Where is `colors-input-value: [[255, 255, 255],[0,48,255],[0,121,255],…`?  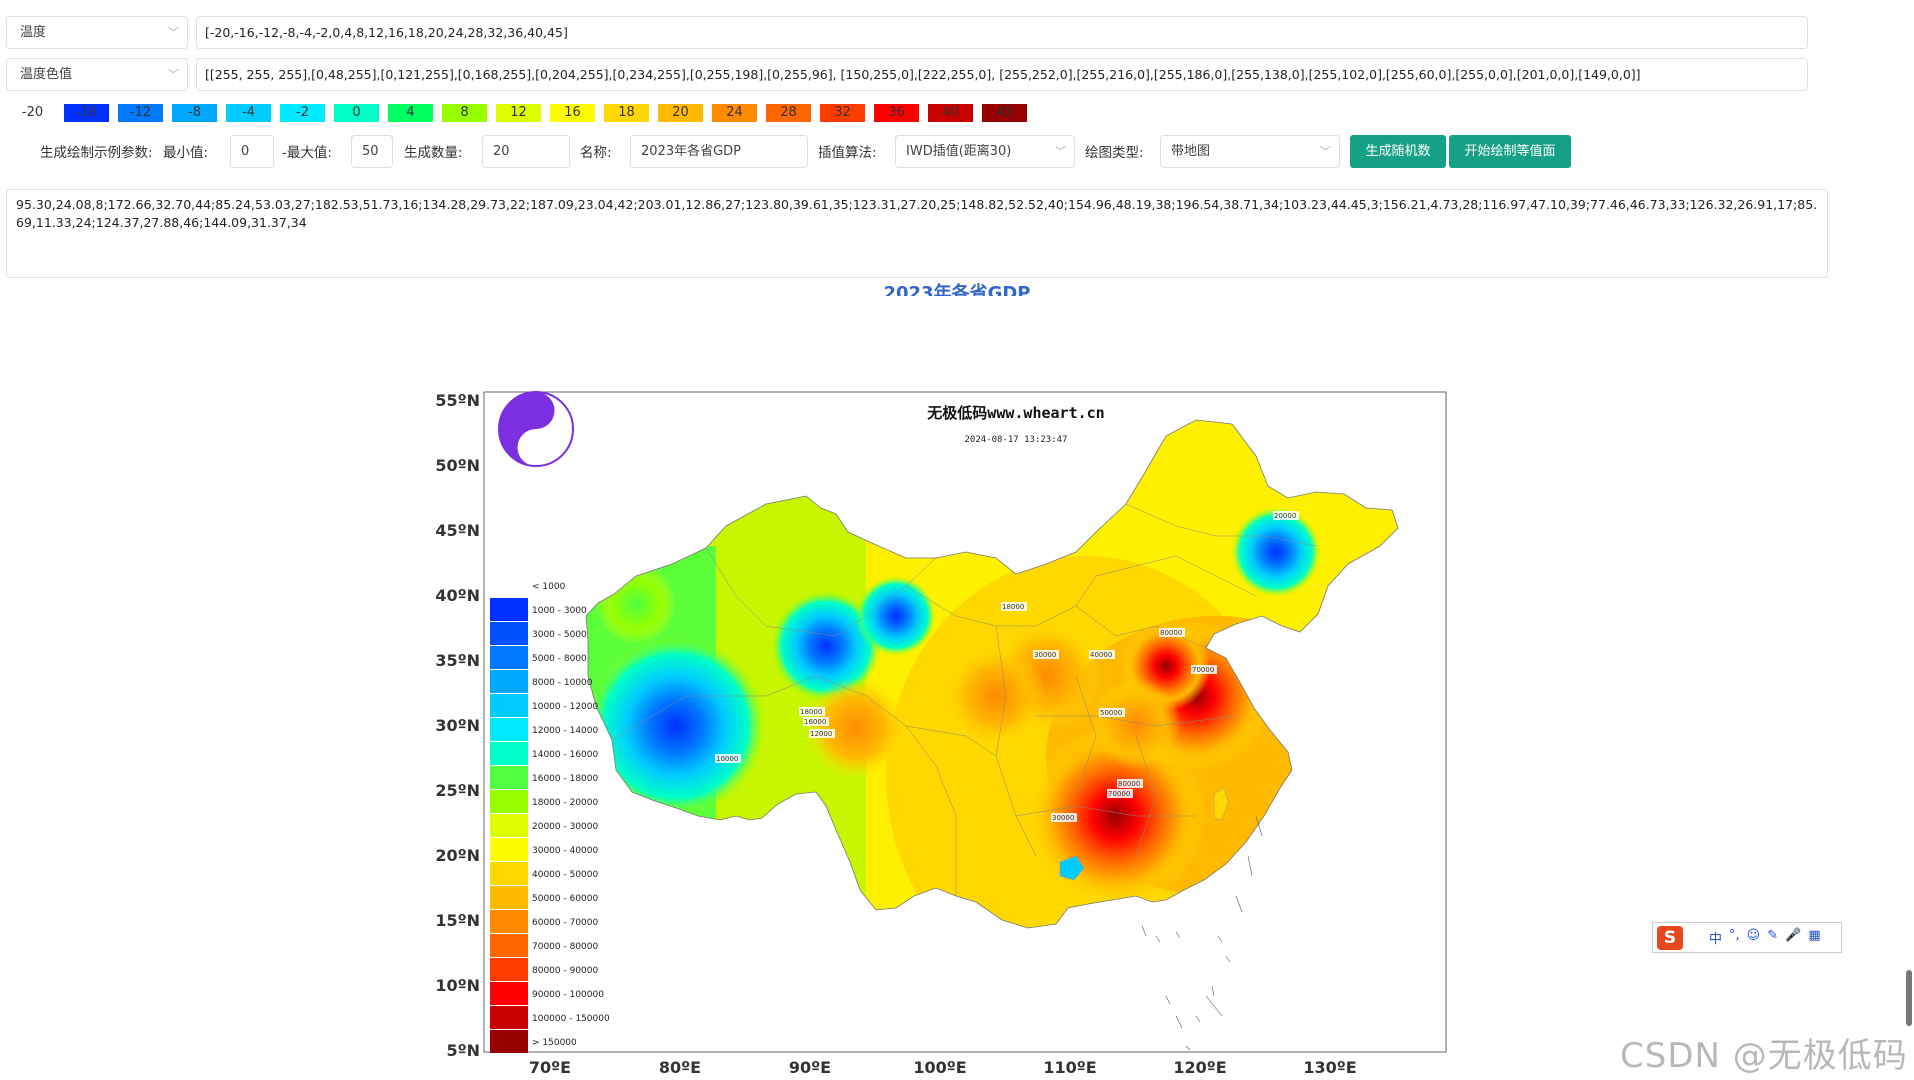 colors-input-value: [[255, 255, 255],[0,48,255],[0,121,255],… is located at coordinates (923, 74).